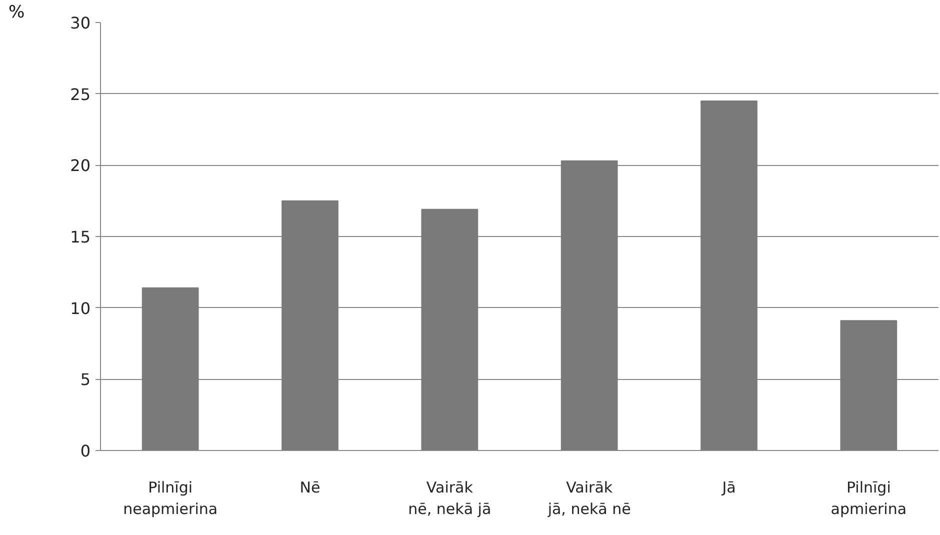 This screenshot has height=535, width=940. What do you see at coordinates (80, 94) in the screenshot?
I see `y-tick-label: 25` at bounding box center [80, 94].